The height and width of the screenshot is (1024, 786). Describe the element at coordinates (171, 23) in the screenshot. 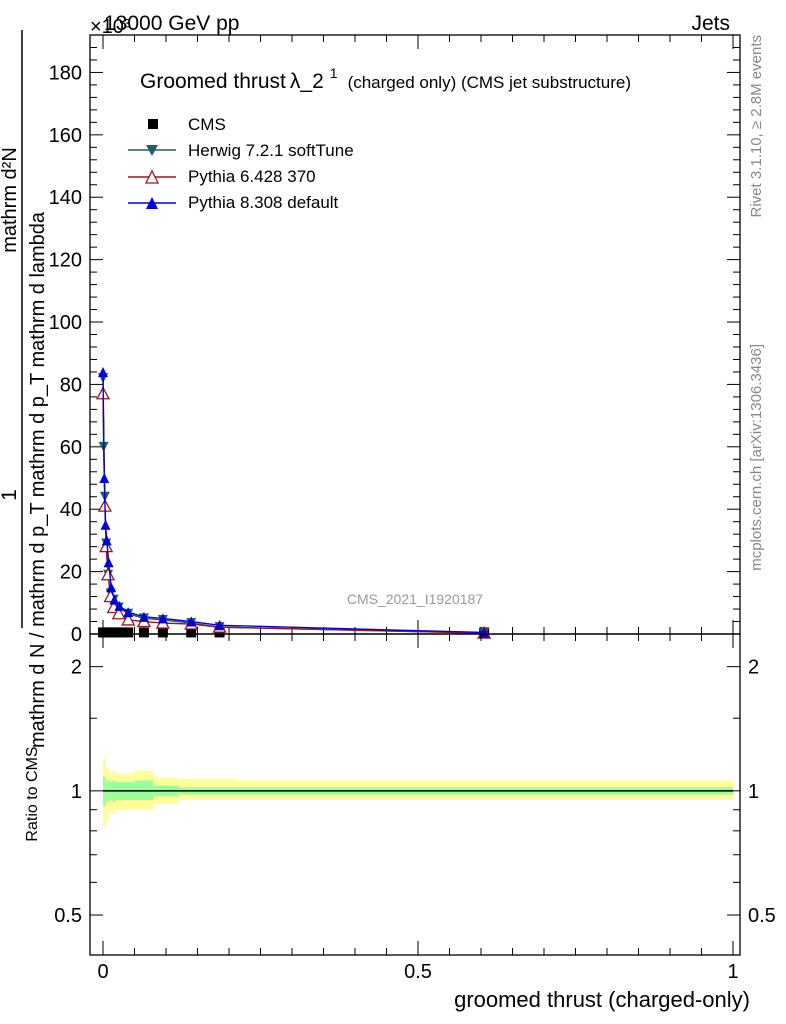

I see `header-energy: 13000 GeV pp` at that location.